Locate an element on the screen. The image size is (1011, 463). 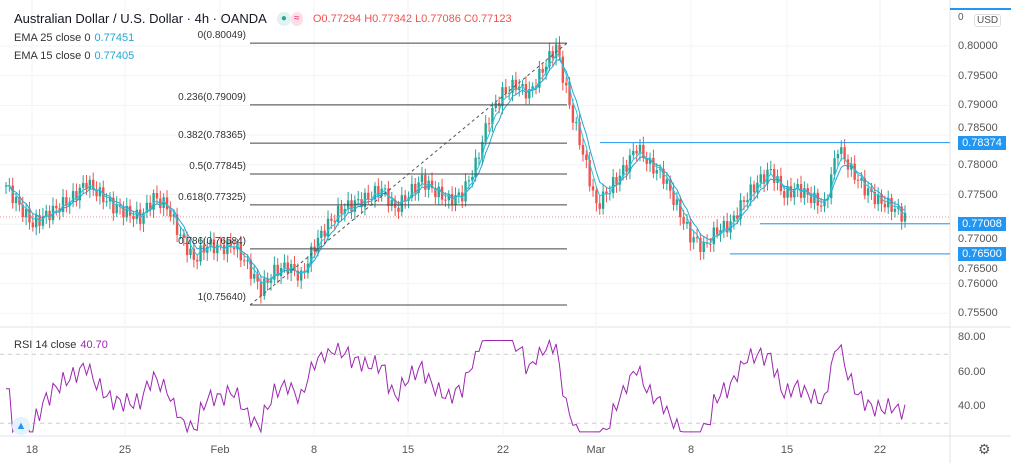
settings-gear-icon: ⚙ is located at coordinates (984, 449).